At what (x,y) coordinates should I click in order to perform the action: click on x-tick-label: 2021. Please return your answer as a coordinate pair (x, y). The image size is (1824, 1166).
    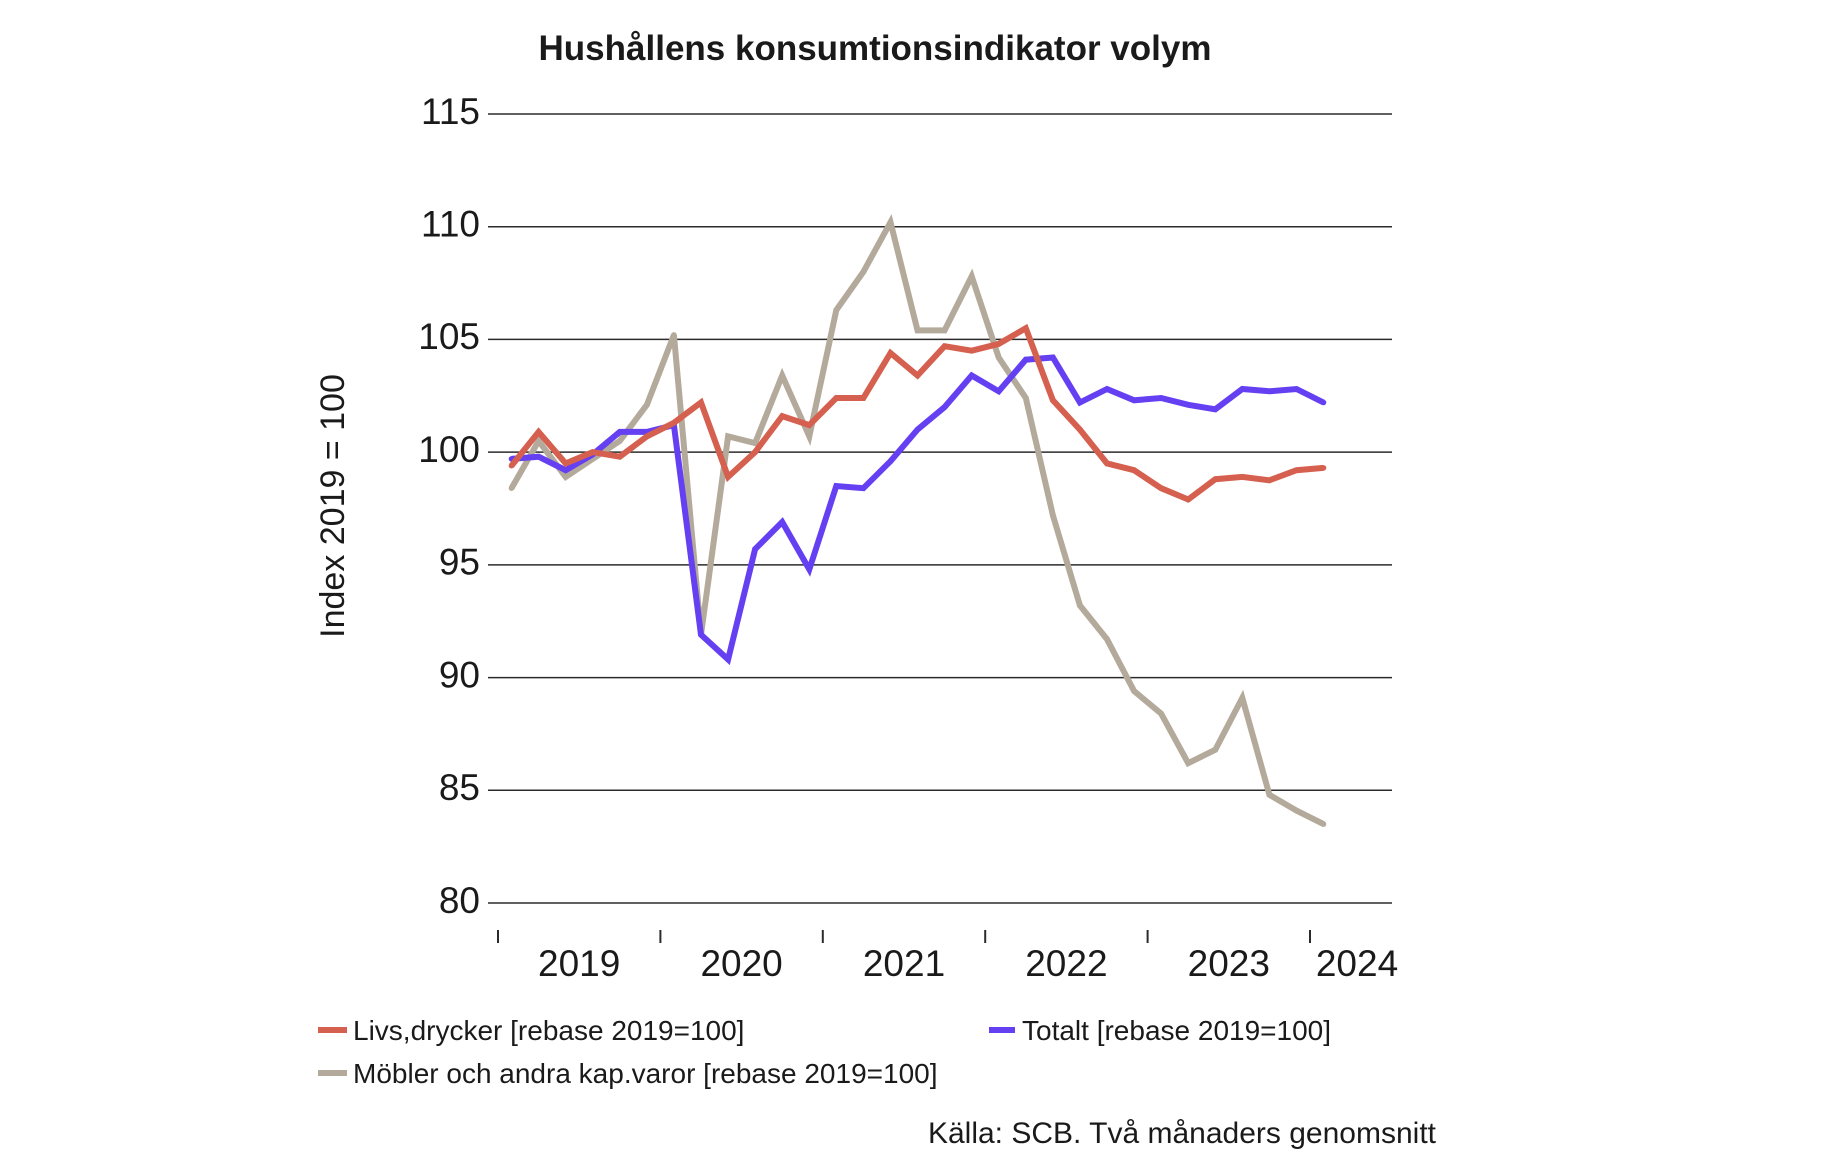
    Looking at the image, I should click on (904, 963).